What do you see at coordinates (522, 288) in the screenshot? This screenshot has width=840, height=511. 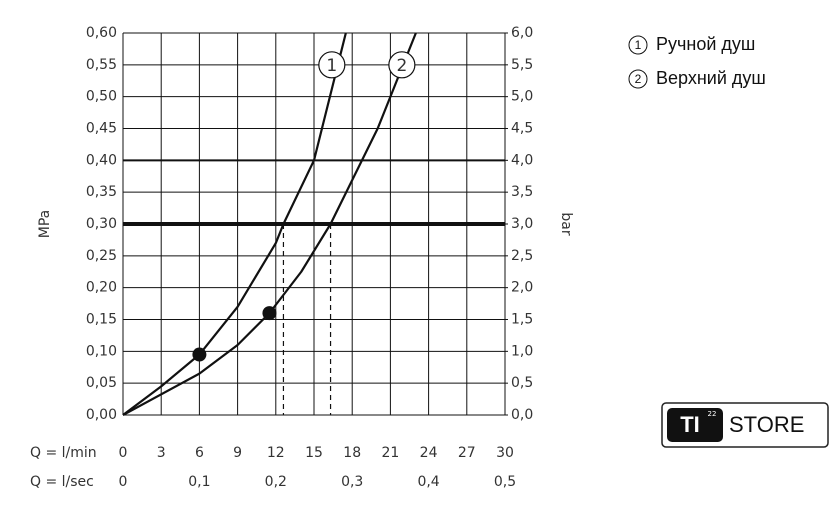 I see `y2-tick-label: 2,0` at bounding box center [522, 288].